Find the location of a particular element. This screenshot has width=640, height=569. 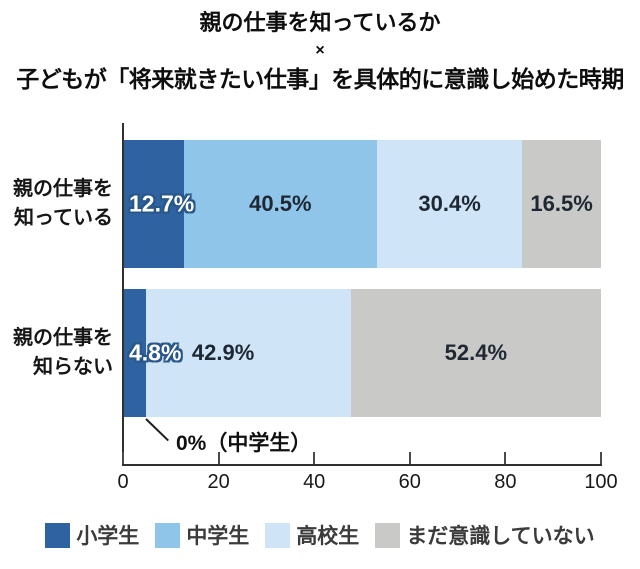

segment-value-label: 30.4% is located at coordinates (449, 203).